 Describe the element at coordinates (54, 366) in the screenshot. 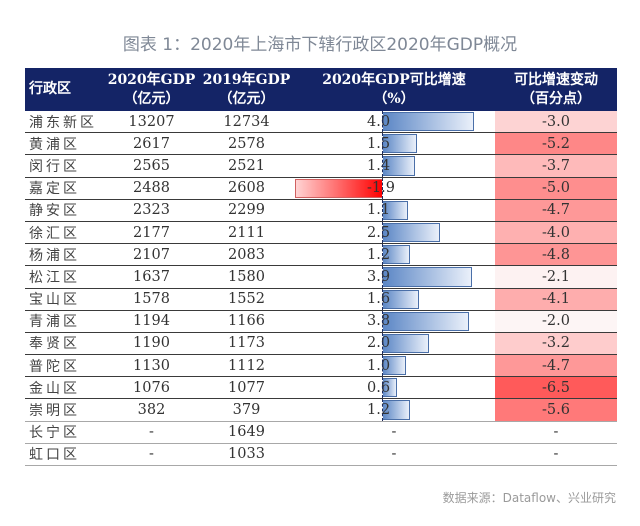

I see `cell-district: 普陀区` at that location.